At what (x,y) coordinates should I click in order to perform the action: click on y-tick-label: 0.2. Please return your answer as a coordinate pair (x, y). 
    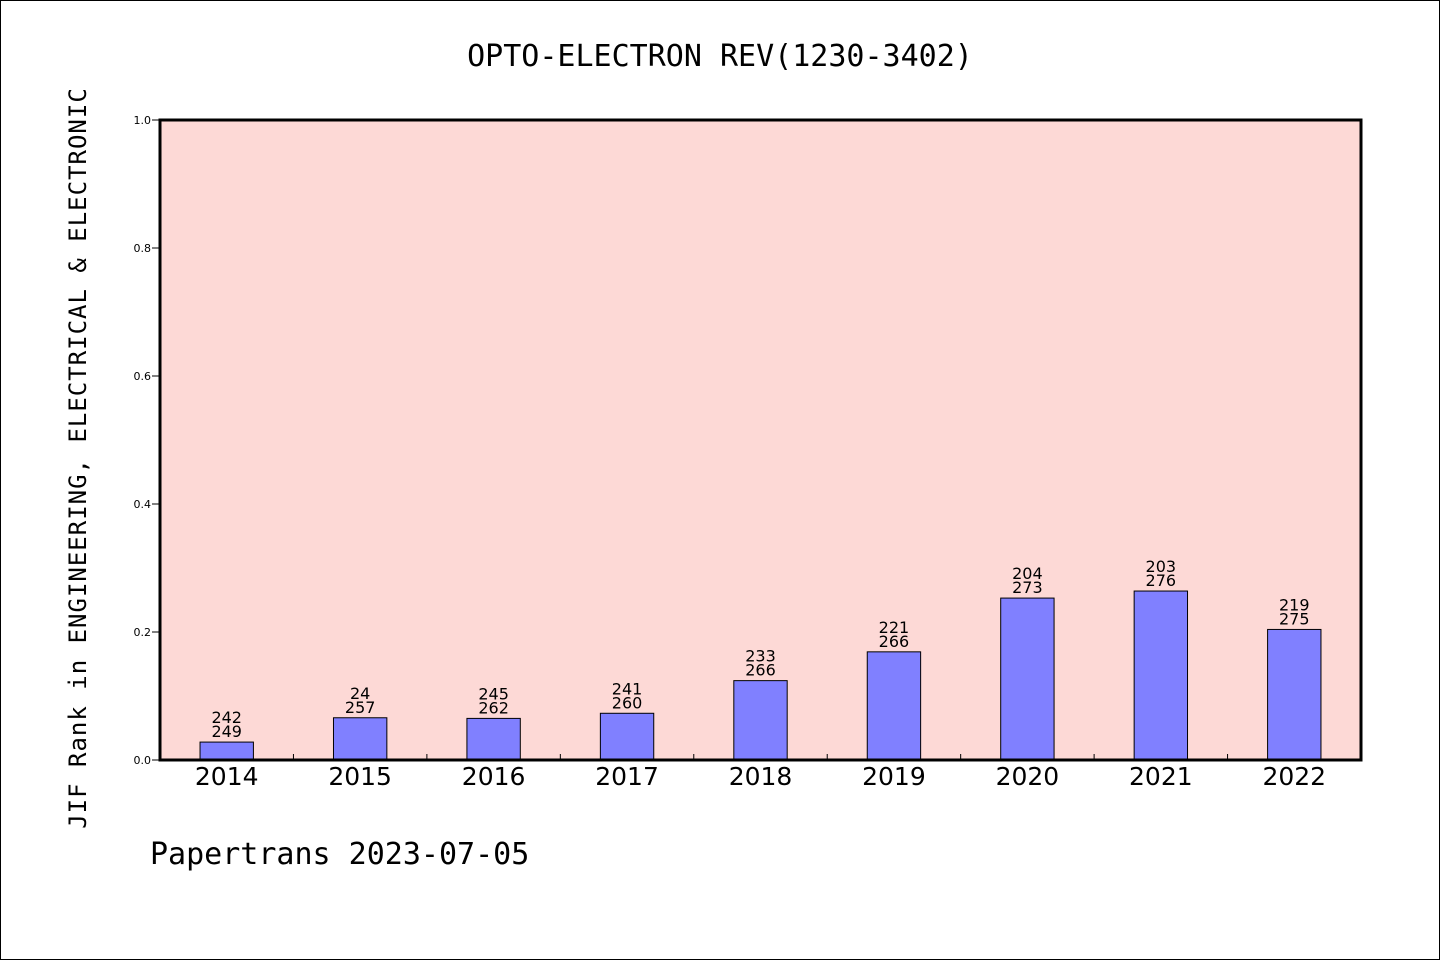
    Looking at the image, I should click on (143, 632).